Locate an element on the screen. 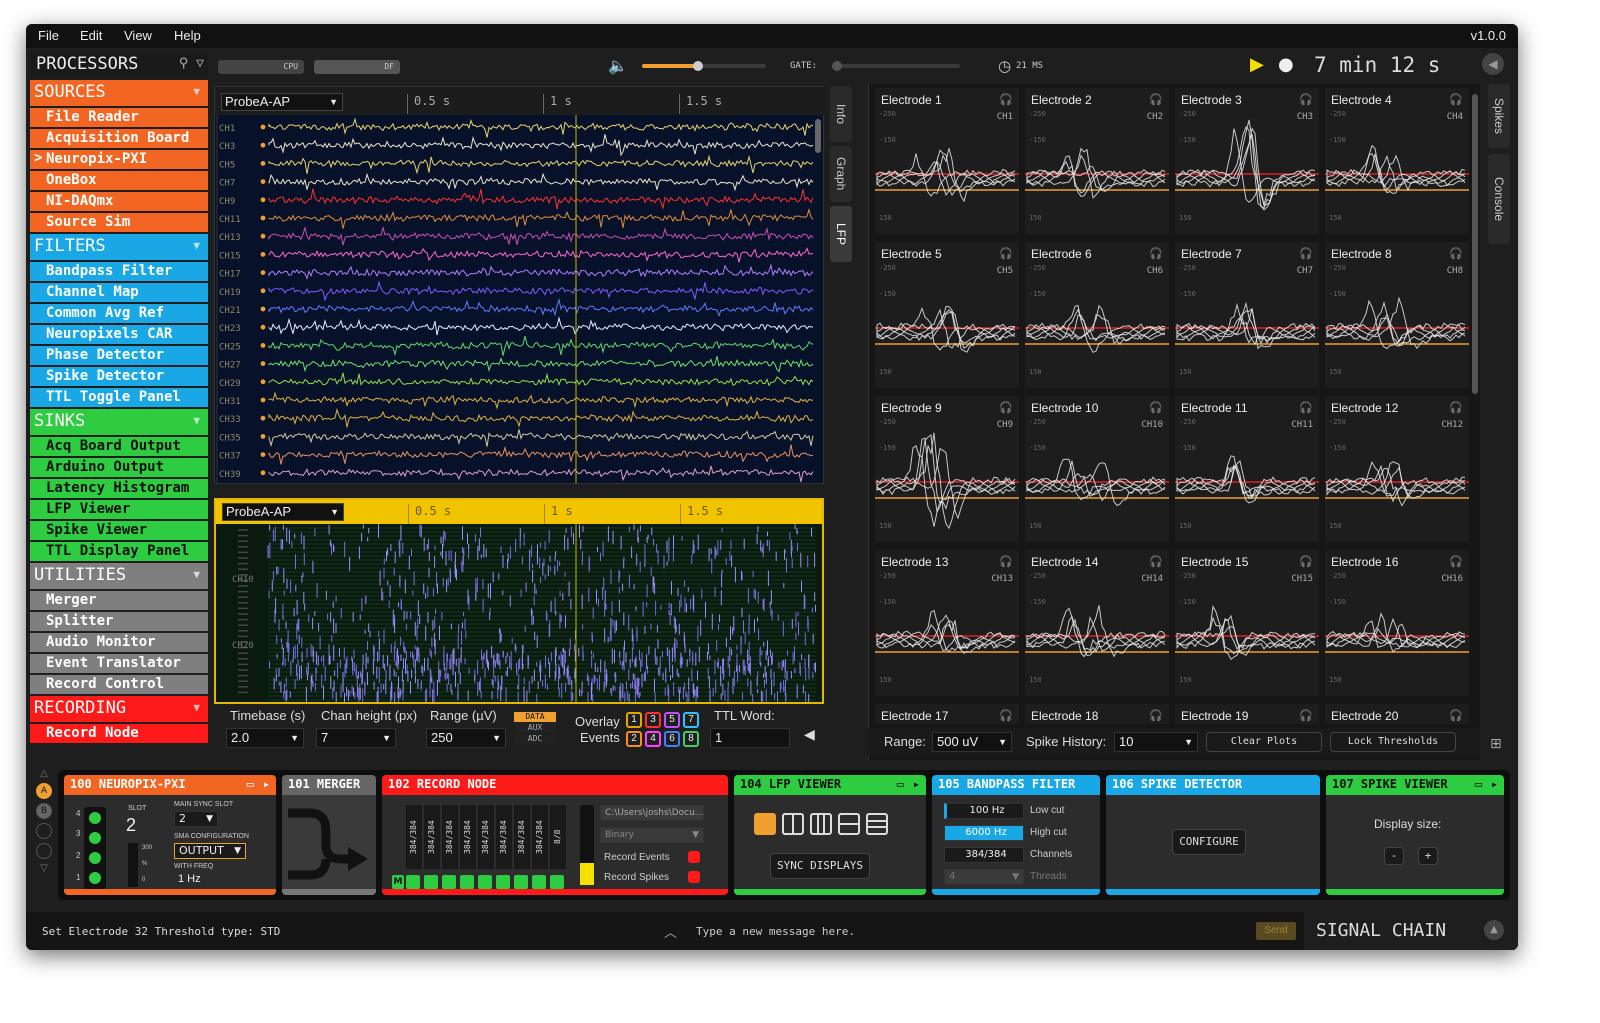 The height and width of the screenshot is (1023, 1600). range-select: 250 ▼ is located at coordinates (466, 738).